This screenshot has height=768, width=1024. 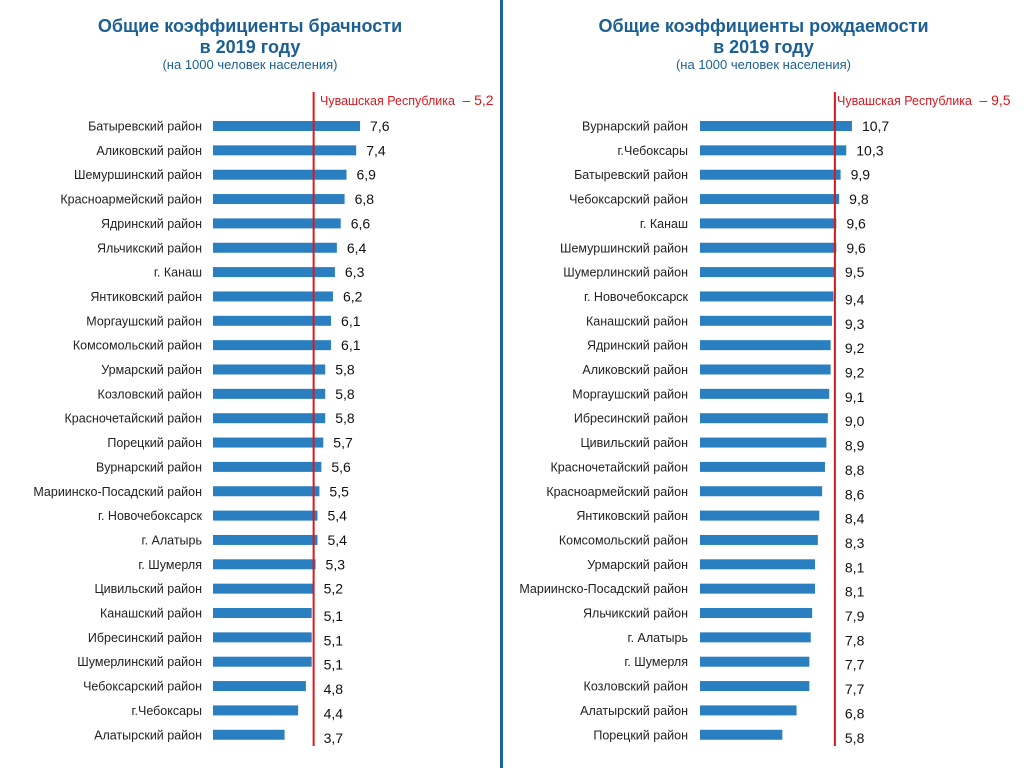 What do you see at coordinates (144, 321) in the screenshot?
I see `category-label: Моргаушский район` at bounding box center [144, 321].